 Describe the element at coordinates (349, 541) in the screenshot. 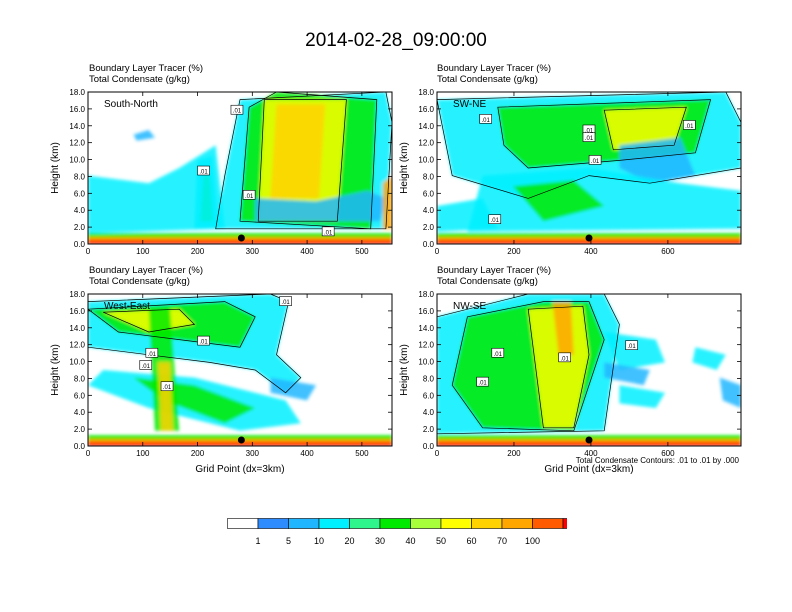

I see `colorbar-label: 20` at that location.